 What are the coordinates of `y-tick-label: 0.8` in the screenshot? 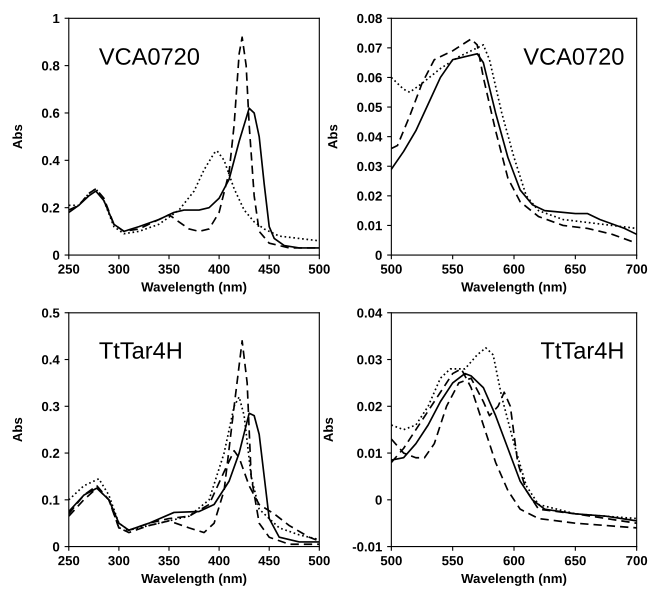 It's located at (51, 66).